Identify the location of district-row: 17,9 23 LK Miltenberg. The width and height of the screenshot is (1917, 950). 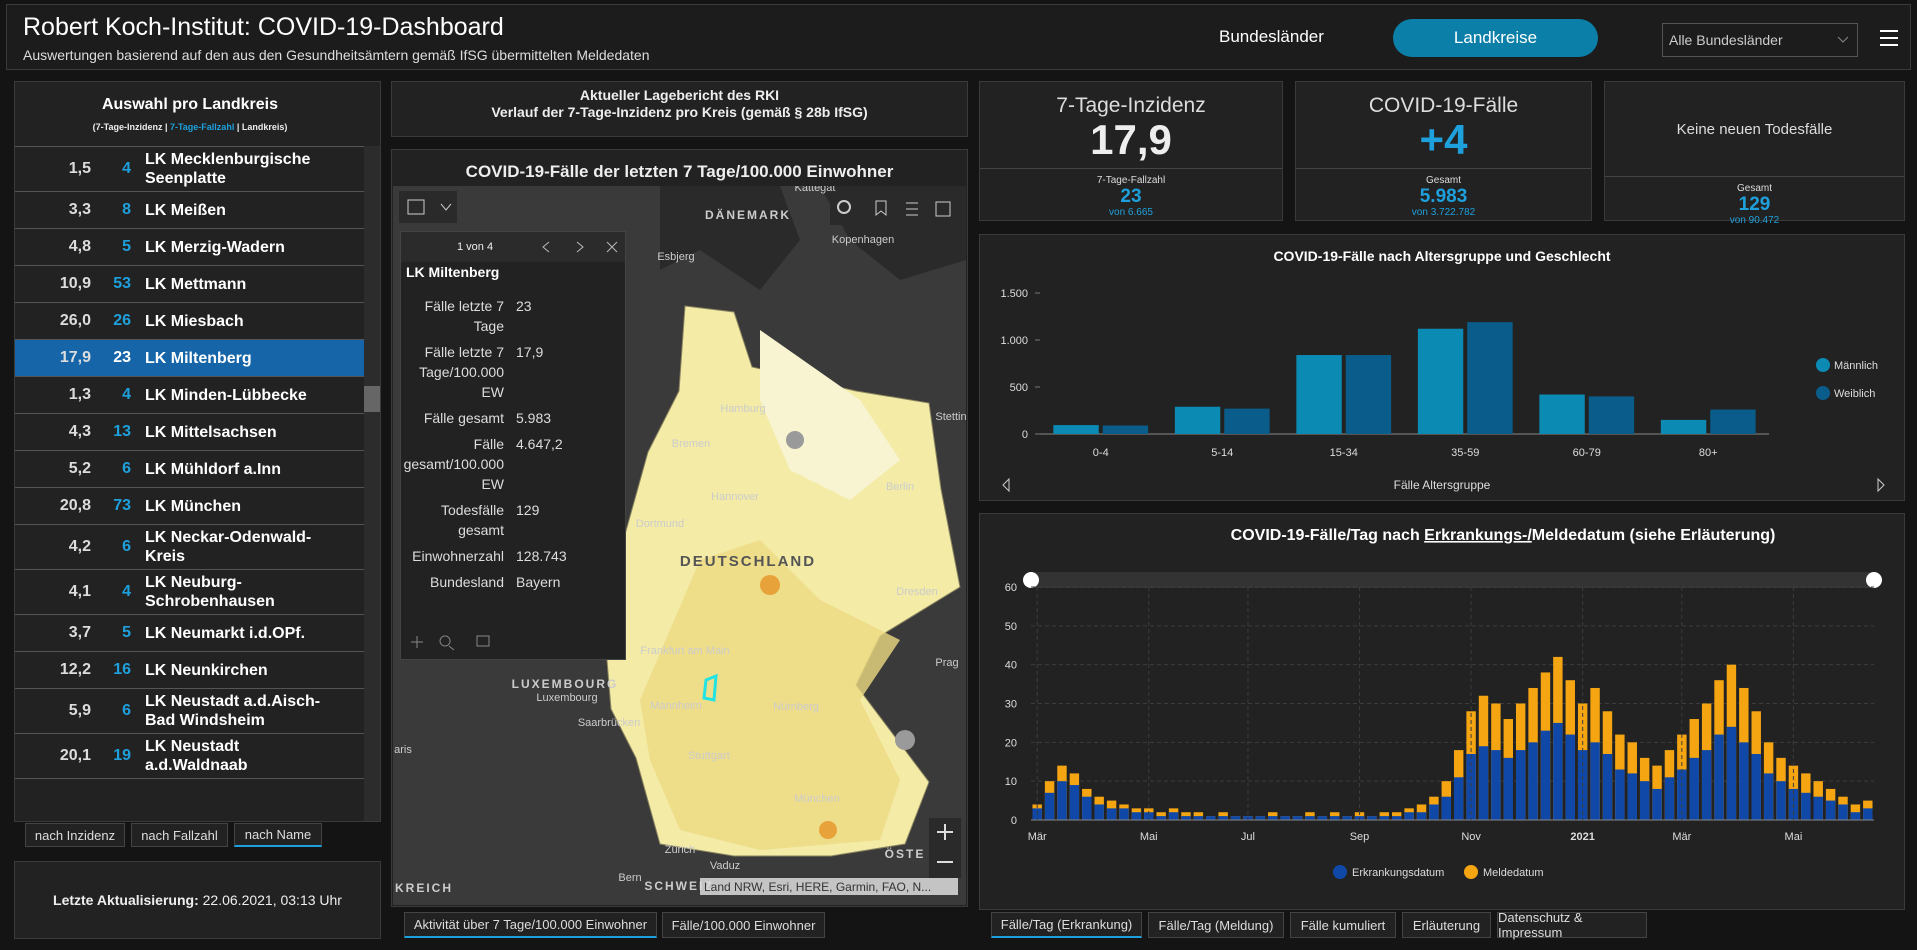
(189, 358).